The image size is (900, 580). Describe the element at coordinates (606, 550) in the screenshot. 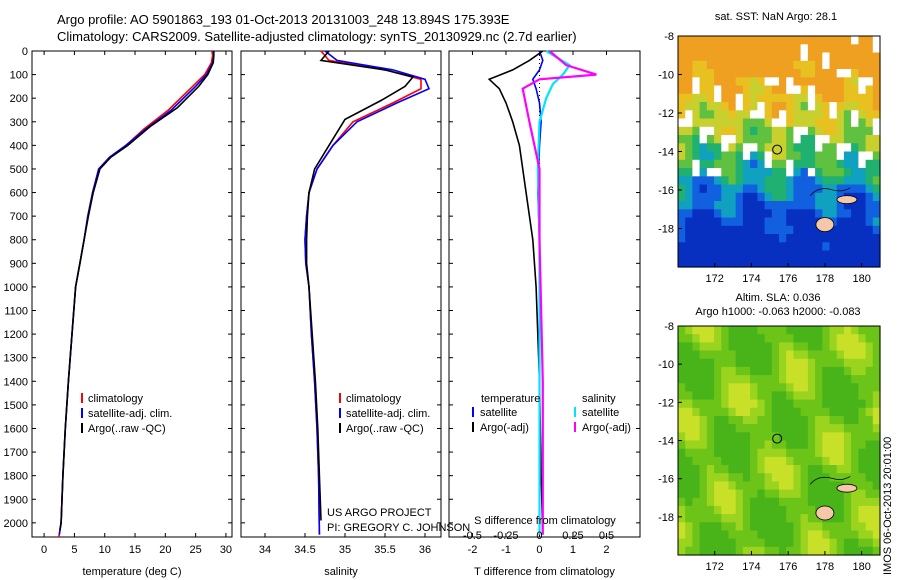

I see `x-tick-label: 2` at that location.